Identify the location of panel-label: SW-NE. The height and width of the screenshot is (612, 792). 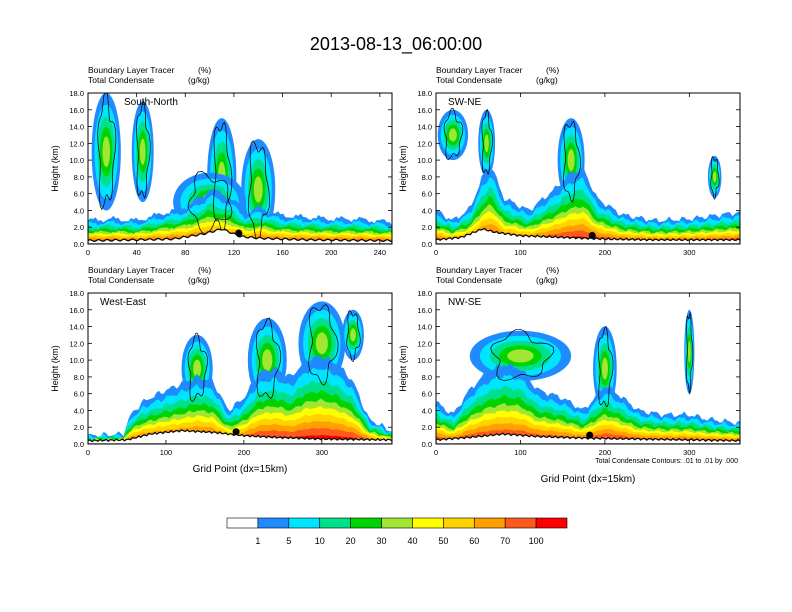
(464, 102).